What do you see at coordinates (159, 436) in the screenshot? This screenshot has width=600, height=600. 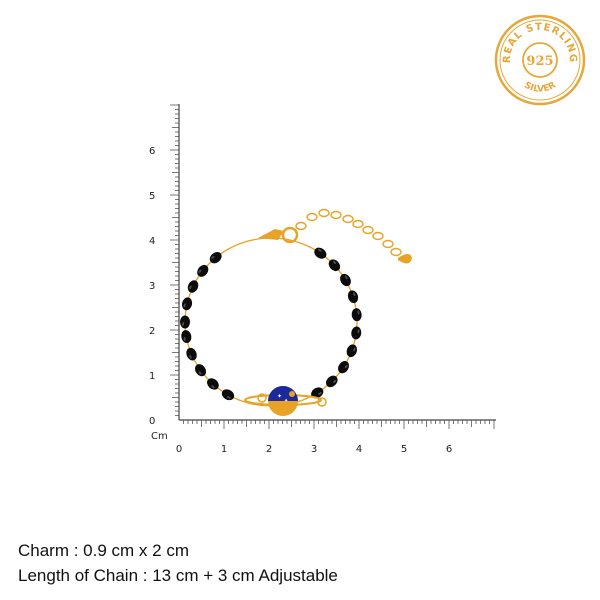 I see `unit-label: Cm` at bounding box center [159, 436].